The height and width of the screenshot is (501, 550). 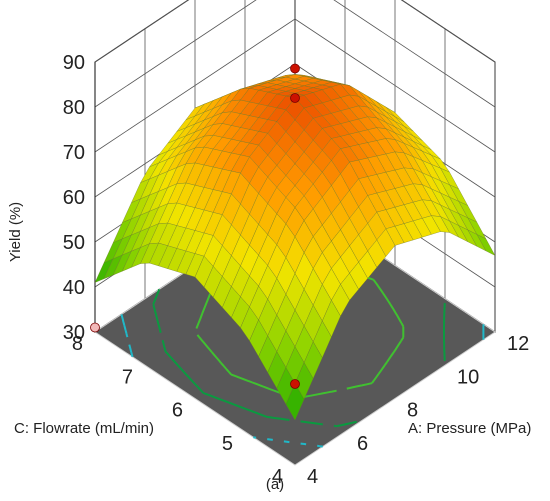 What do you see at coordinates (77, 344) in the screenshot?
I see `y-tick-label: 8` at bounding box center [77, 344].